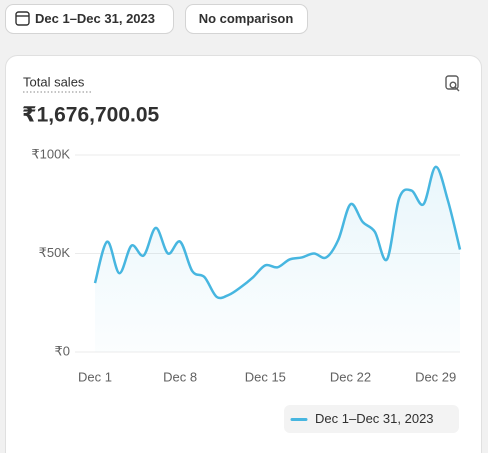 The width and height of the screenshot is (488, 453). I want to click on legend-box, so click(371, 419).